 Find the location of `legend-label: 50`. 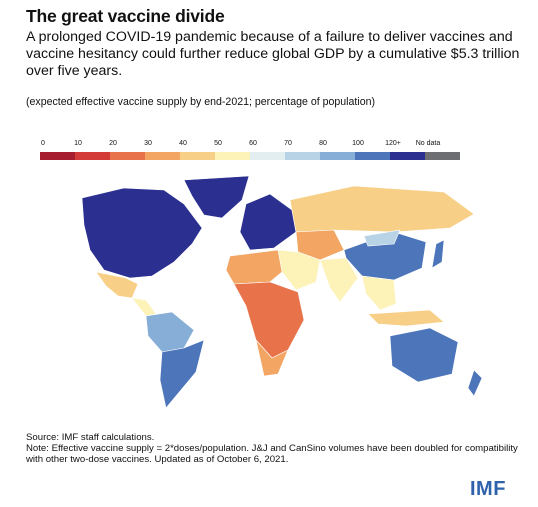

legend-label: 50 is located at coordinates (218, 143).